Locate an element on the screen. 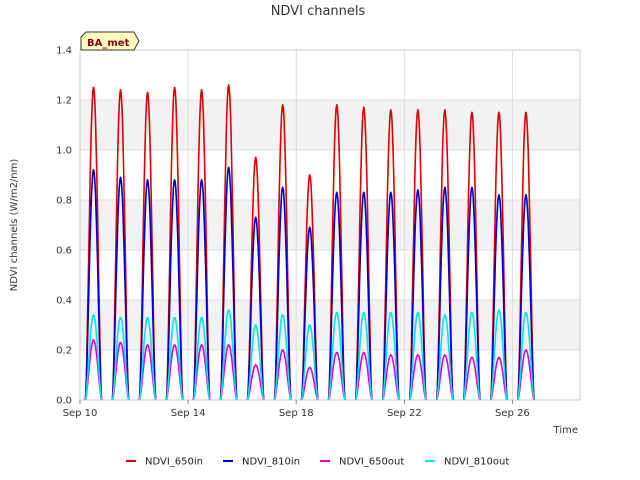  x-tick-label: Sep 22 is located at coordinates (404, 413).